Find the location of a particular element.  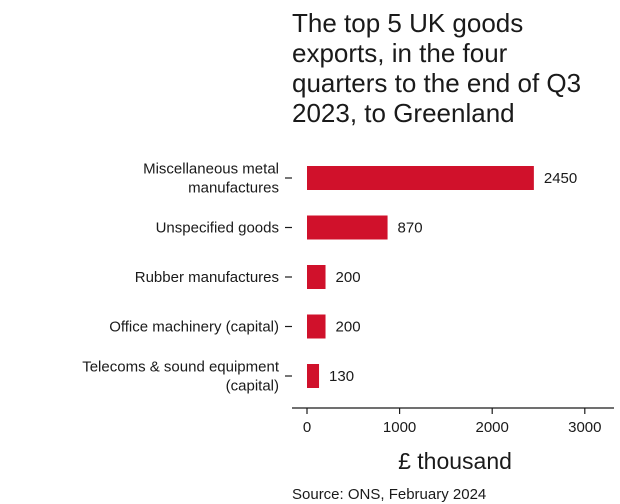

data-label: 130 is located at coordinates (341, 376).